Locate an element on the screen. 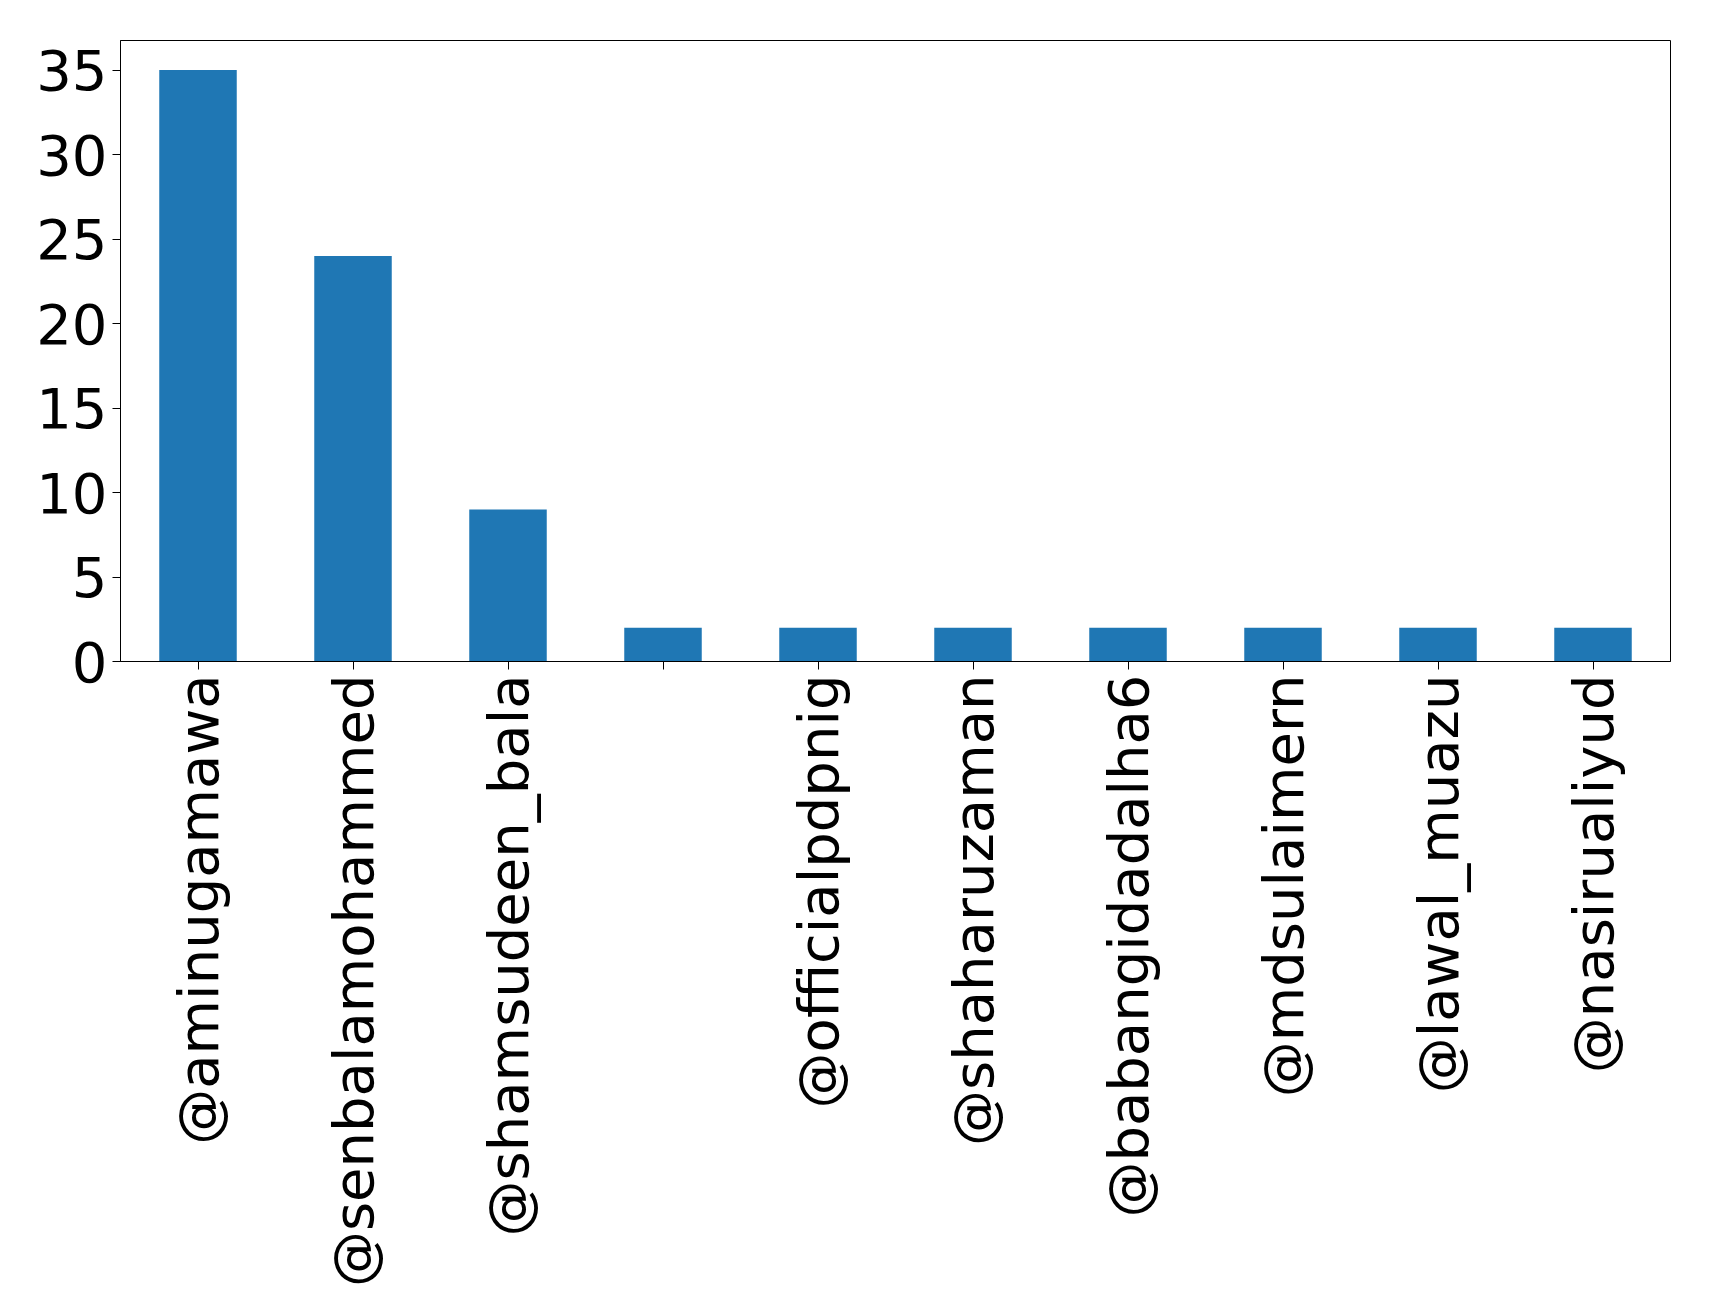 This screenshot has width=1719, height=1311. y-tick-label: 30 is located at coordinates (72, 155).